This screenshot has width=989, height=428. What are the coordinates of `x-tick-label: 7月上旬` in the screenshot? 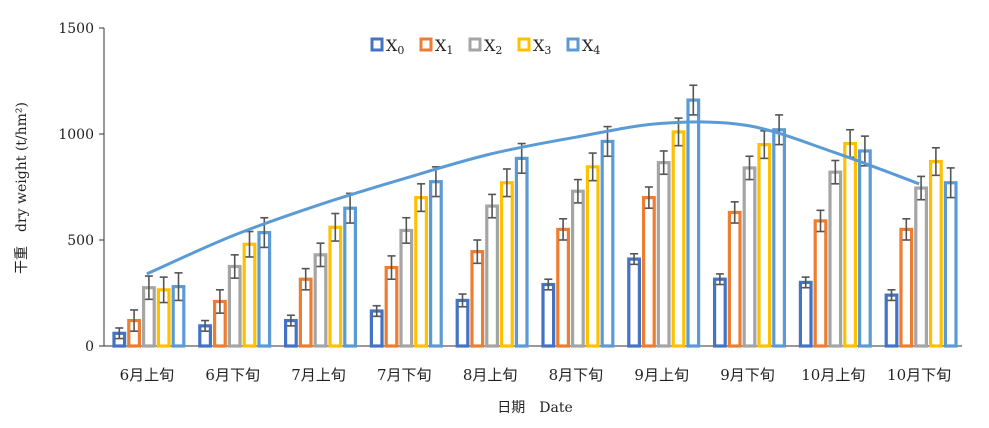 It's located at (318, 375).